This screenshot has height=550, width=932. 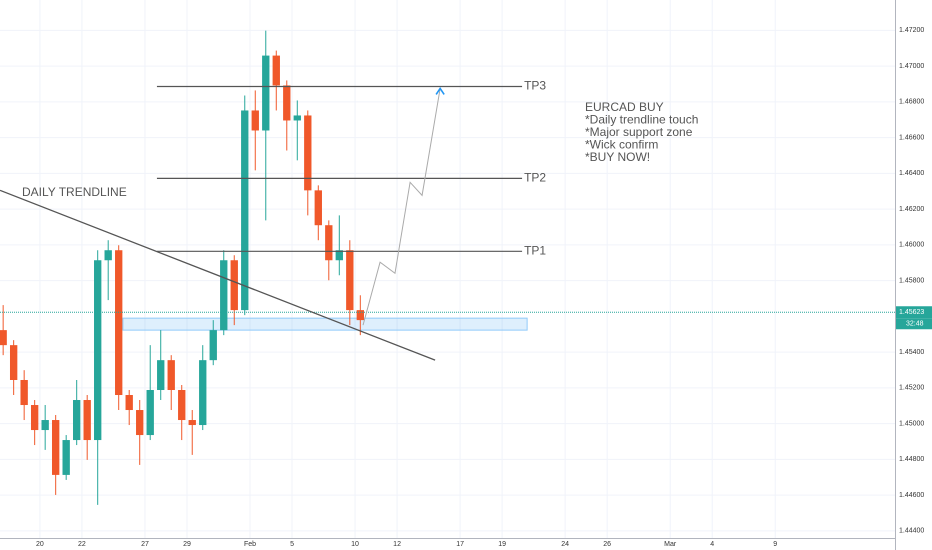 What do you see at coordinates (145, 544) in the screenshot?
I see `x-tick-label: 27` at bounding box center [145, 544].